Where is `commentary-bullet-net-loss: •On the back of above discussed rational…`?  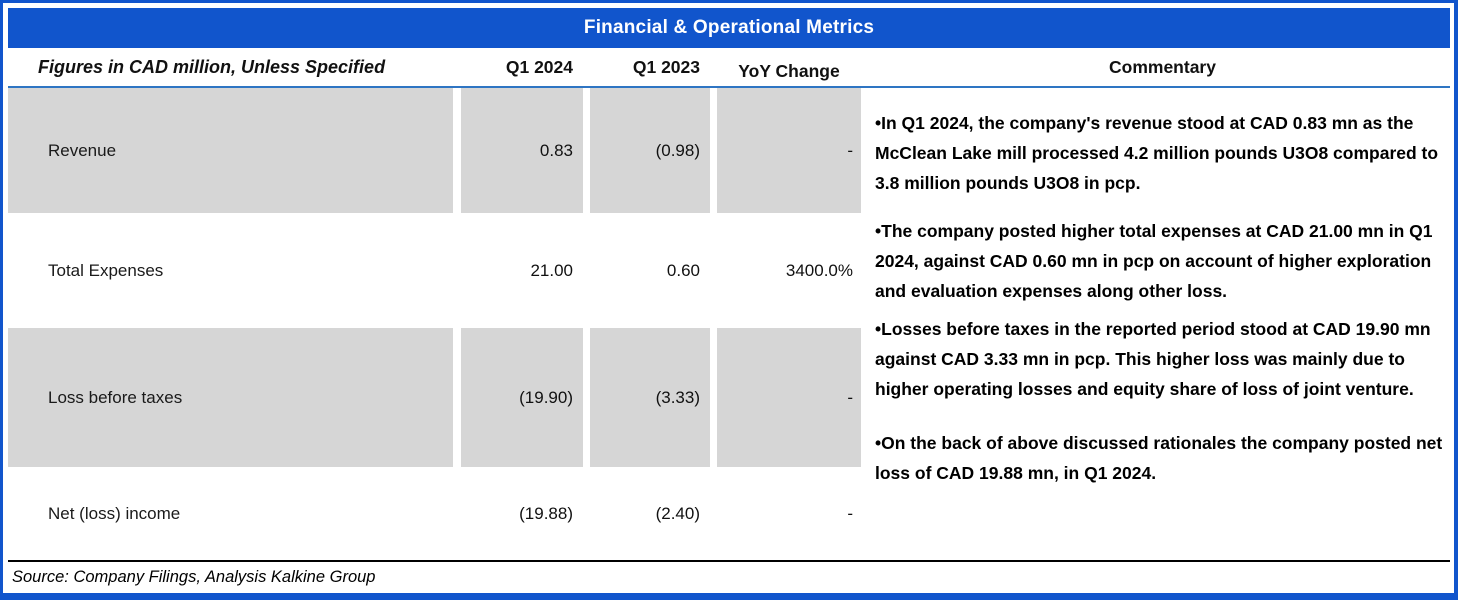 commentary-bullet-net-loss: •On the back of above discussed rational… is located at coordinates (1159, 458).